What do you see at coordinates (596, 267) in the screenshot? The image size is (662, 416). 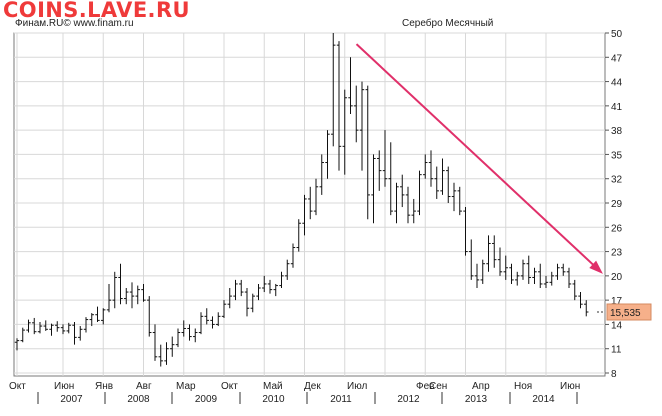 I see `trend-arrowhead` at bounding box center [596, 267].